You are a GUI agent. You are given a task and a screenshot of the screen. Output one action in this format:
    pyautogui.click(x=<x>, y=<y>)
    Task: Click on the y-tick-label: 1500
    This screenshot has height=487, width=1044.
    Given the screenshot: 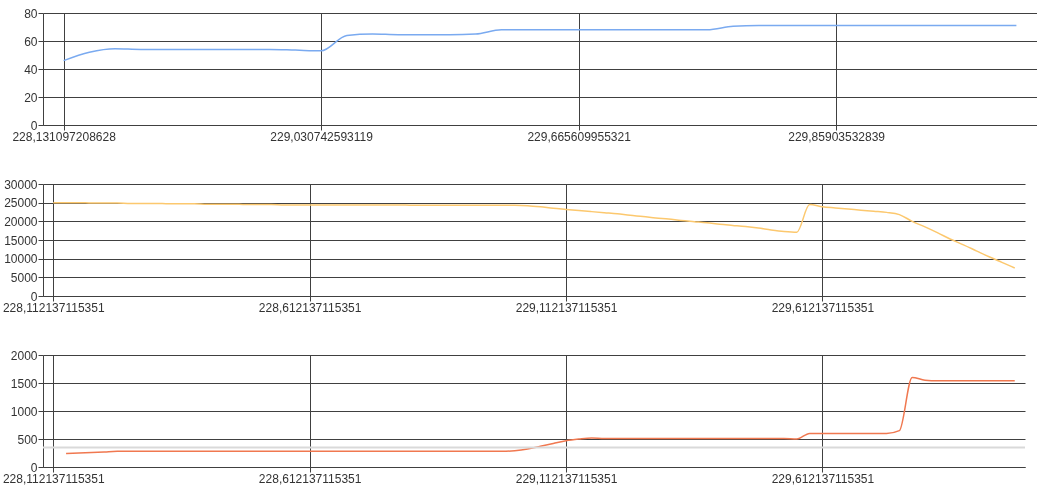 What is the action you would take?
    pyautogui.click(x=24, y=383)
    